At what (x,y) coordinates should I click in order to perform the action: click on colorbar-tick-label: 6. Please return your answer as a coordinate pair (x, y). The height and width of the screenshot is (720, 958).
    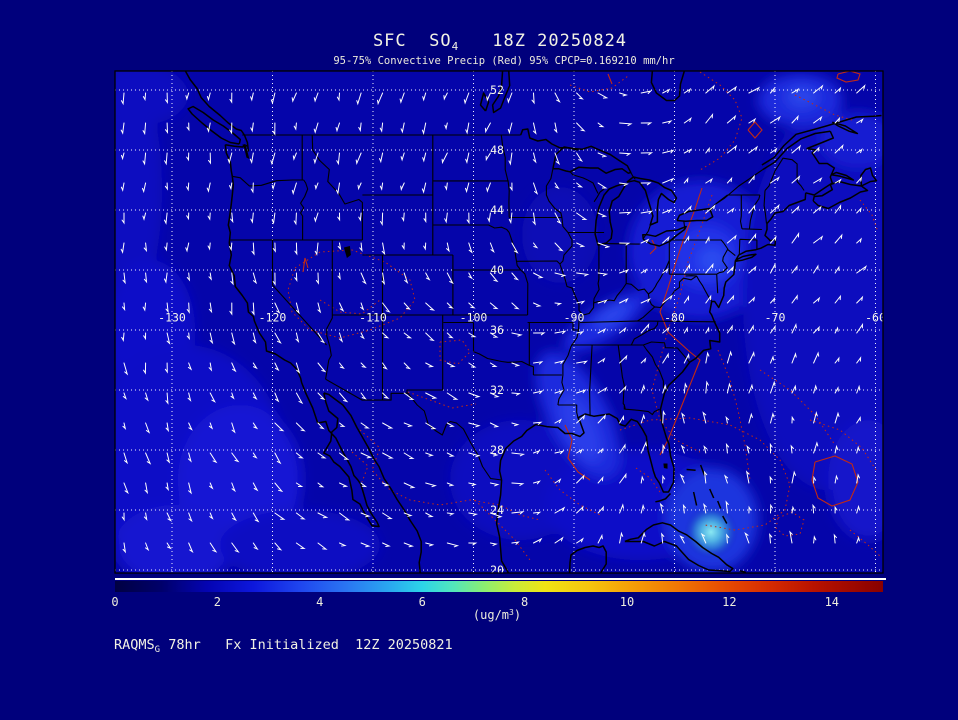
    Looking at the image, I should click on (422, 602).